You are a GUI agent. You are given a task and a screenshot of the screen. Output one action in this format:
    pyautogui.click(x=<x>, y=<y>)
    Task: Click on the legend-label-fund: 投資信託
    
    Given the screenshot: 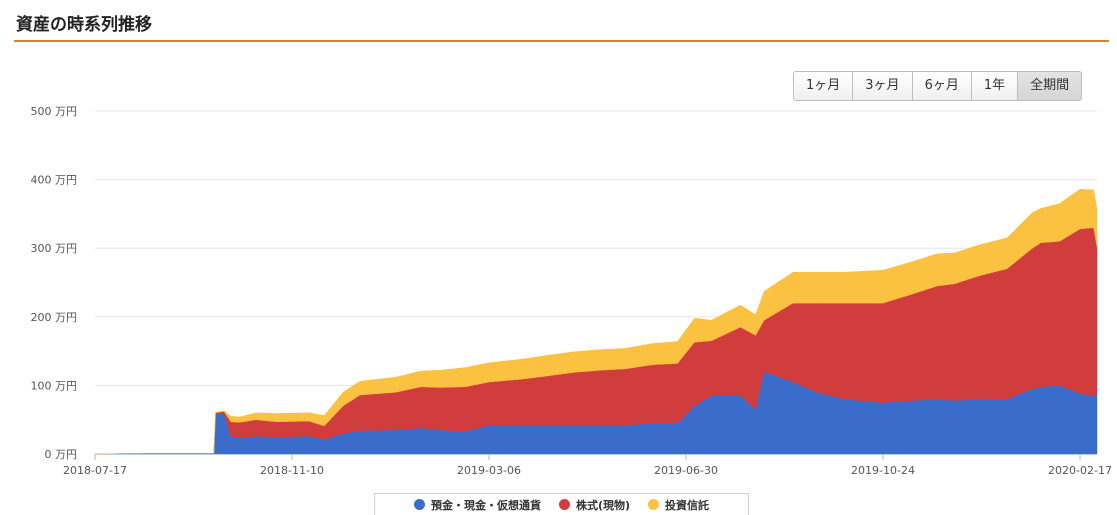 What is the action you would take?
    pyautogui.click(x=687, y=505)
    